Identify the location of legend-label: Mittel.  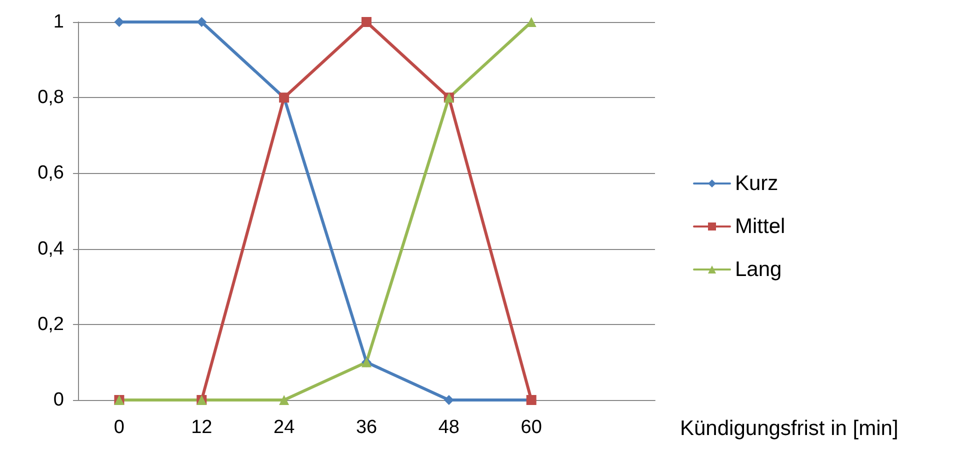
(760, 226).